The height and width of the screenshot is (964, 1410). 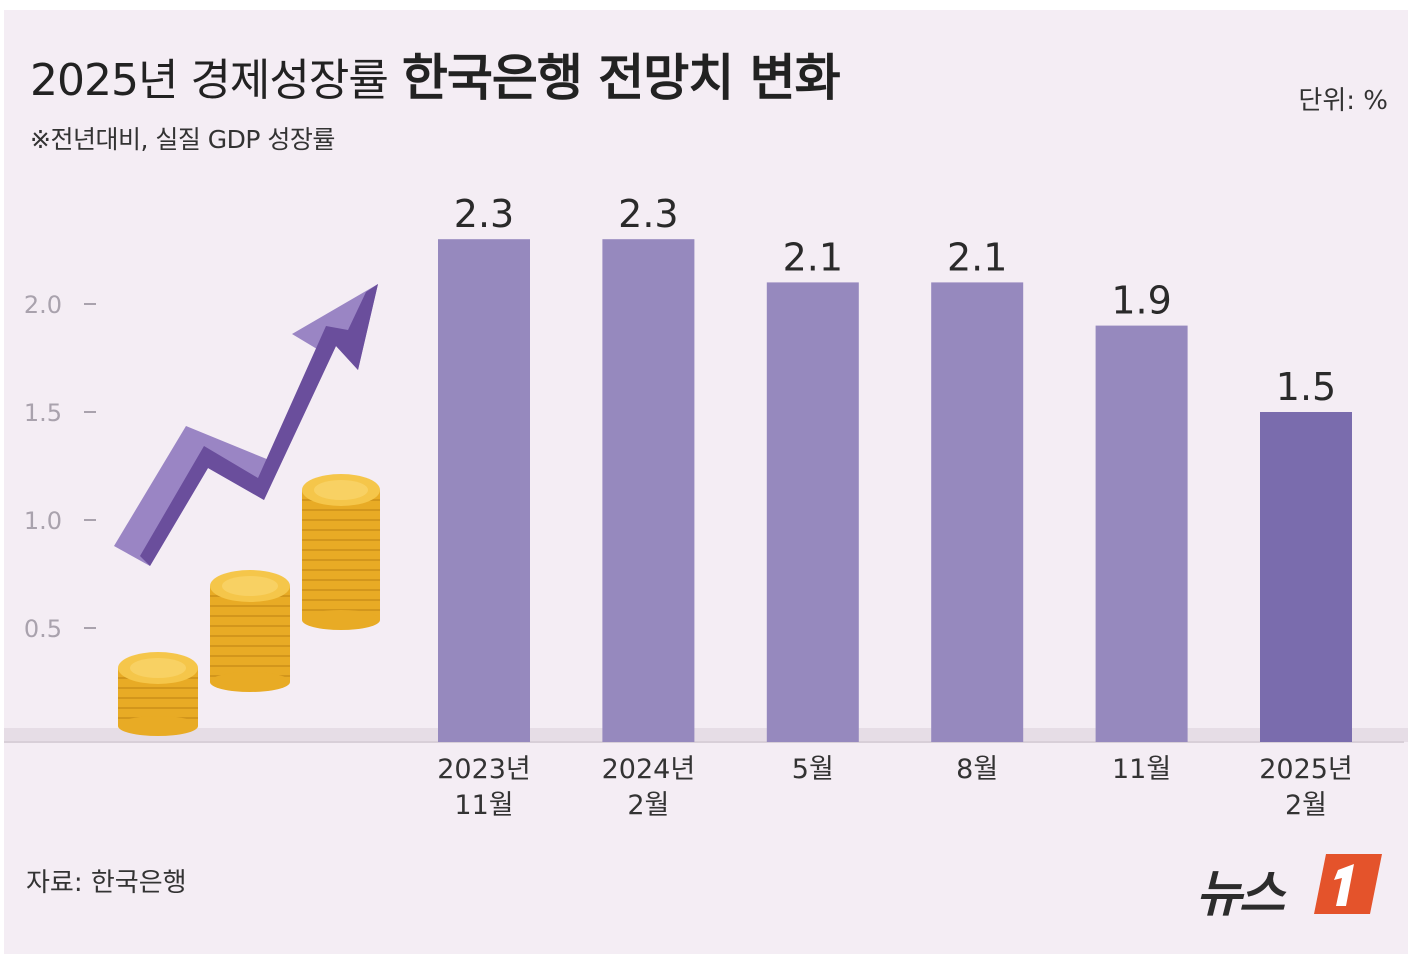 What do you see at coordinates (43, 305) in the screenshot?
I see `y-tick-label: 2.0` at bounding box center [43, 305].